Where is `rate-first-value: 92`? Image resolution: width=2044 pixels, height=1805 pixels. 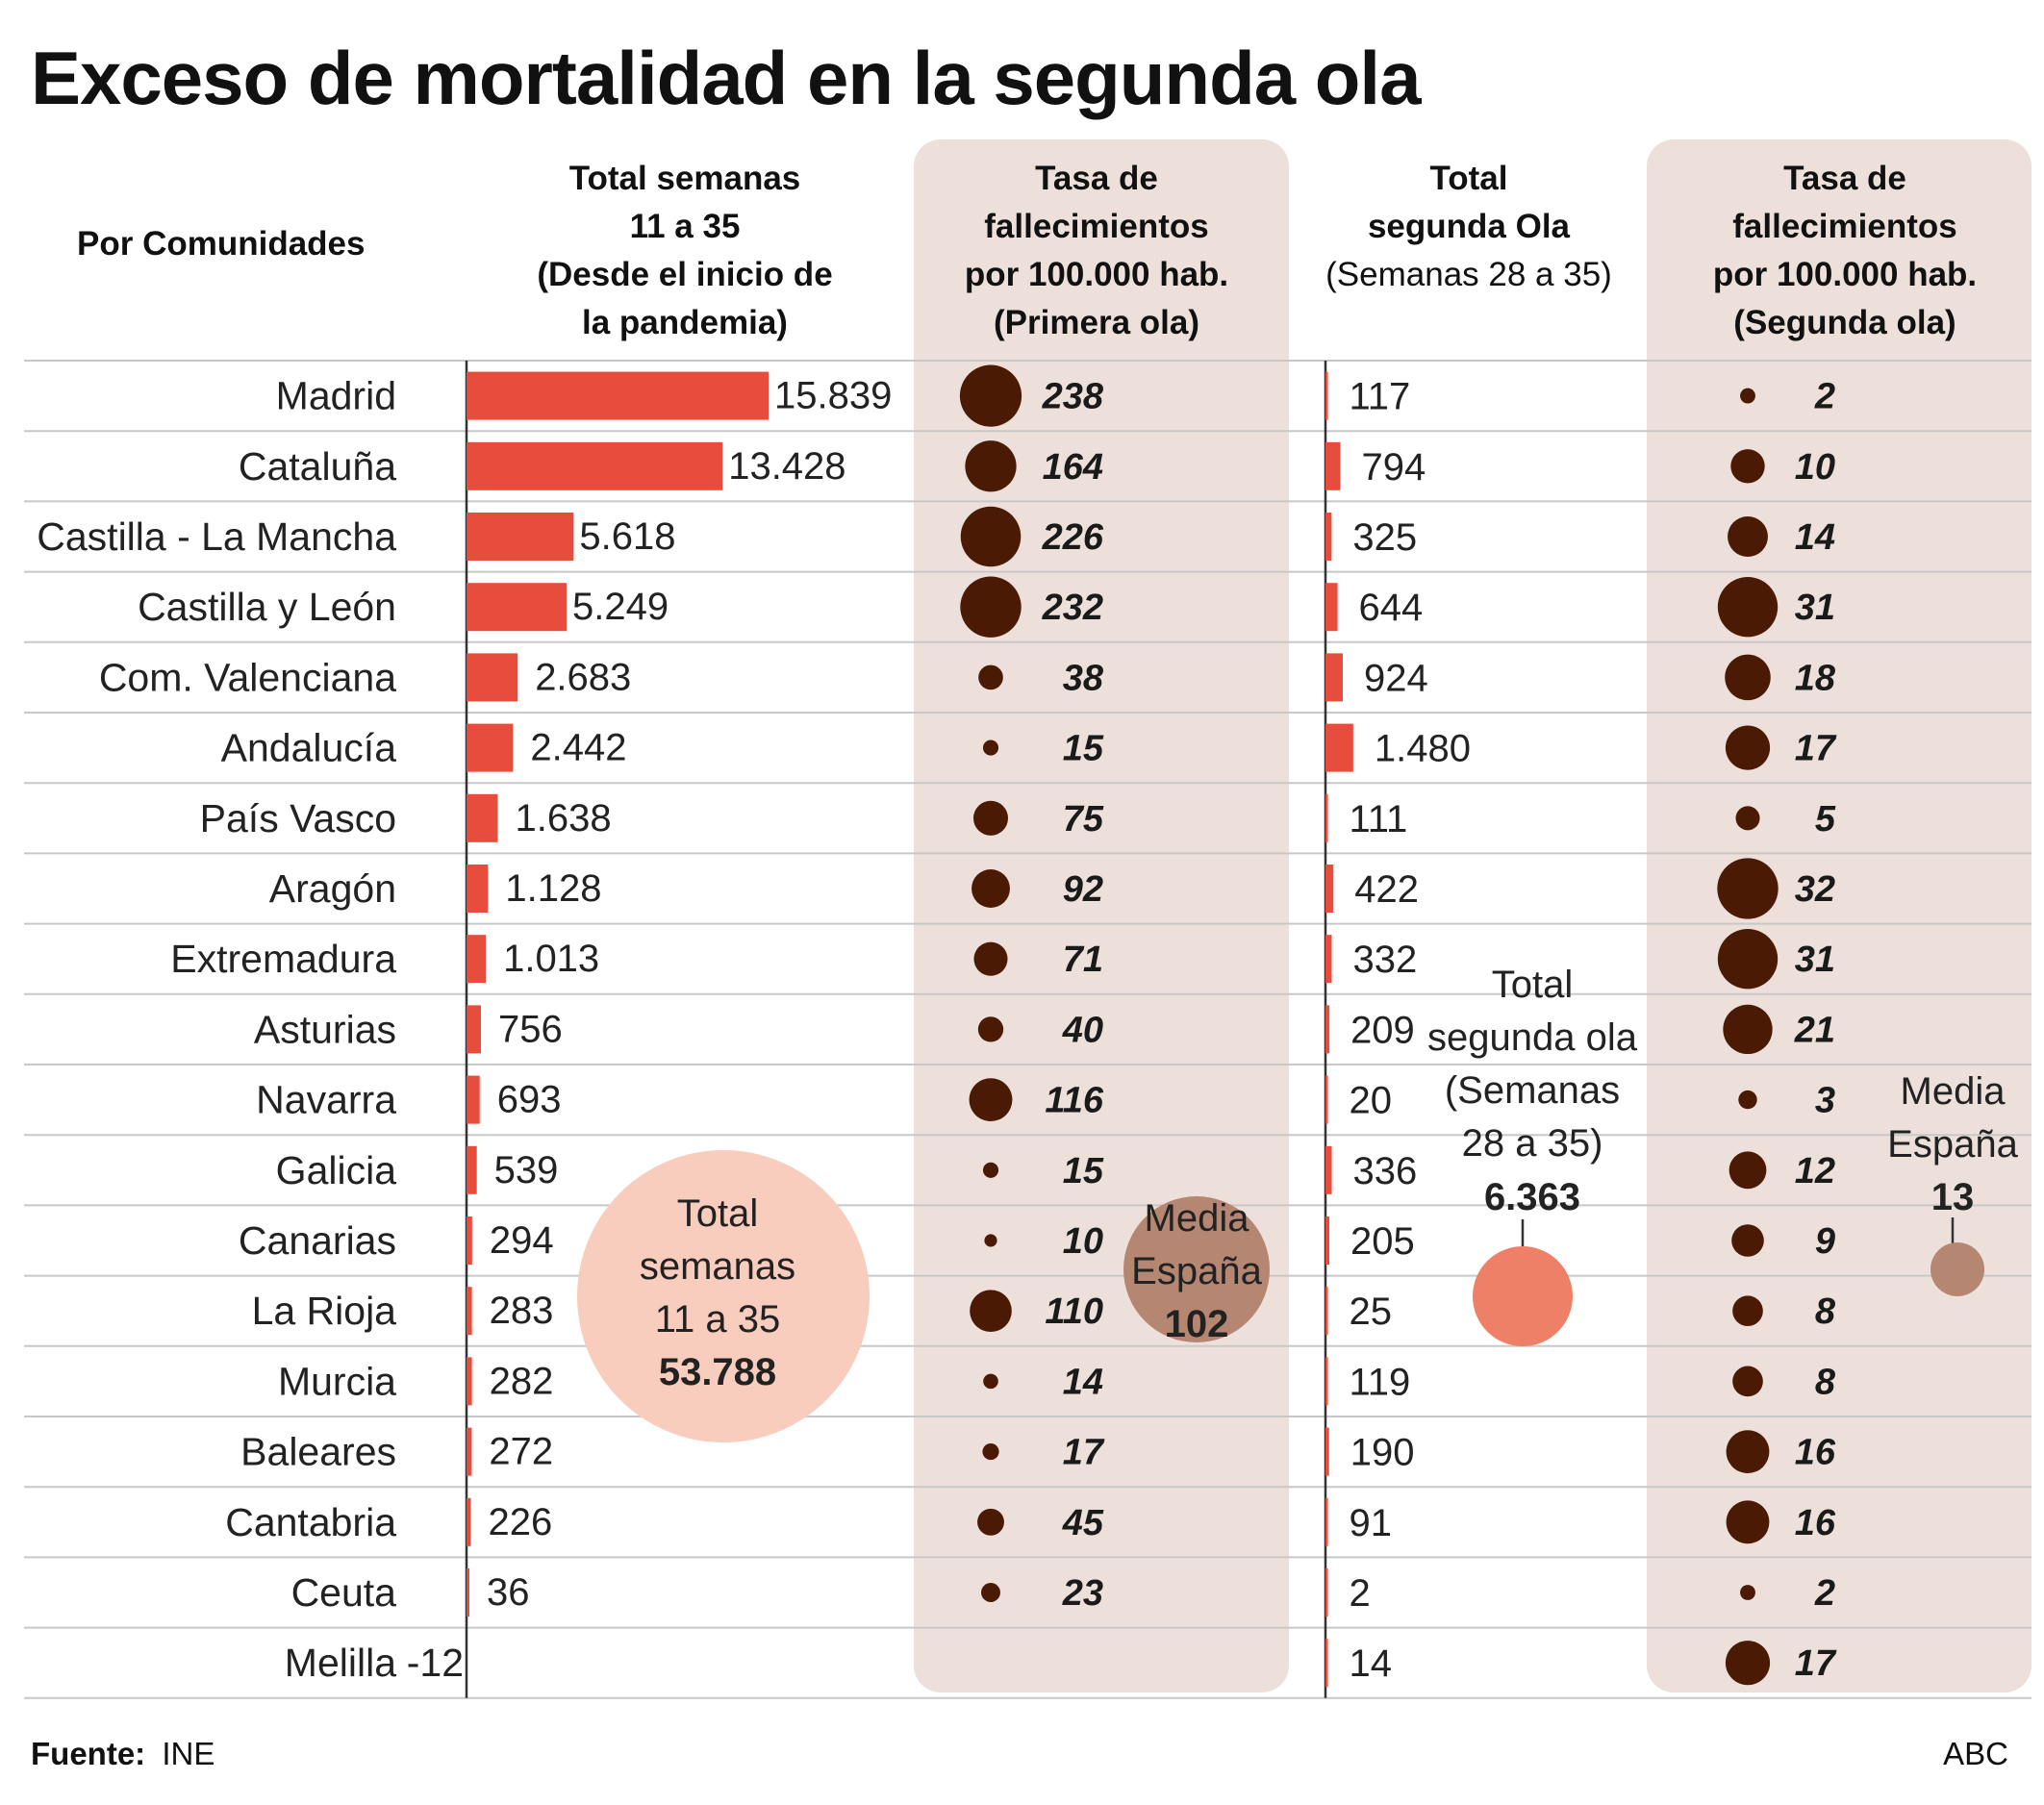 rate-first-value: 92 is located at coordinates (1083, 889).